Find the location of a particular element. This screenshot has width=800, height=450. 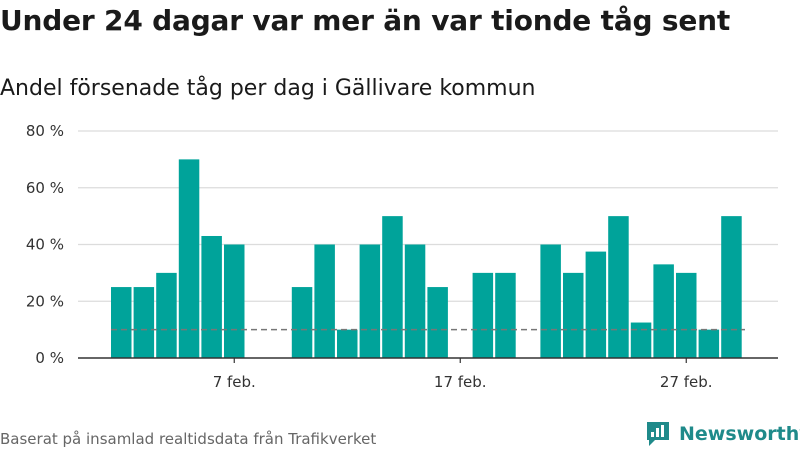

brand-name: Newsworthy is located at coordinates (739, 434).